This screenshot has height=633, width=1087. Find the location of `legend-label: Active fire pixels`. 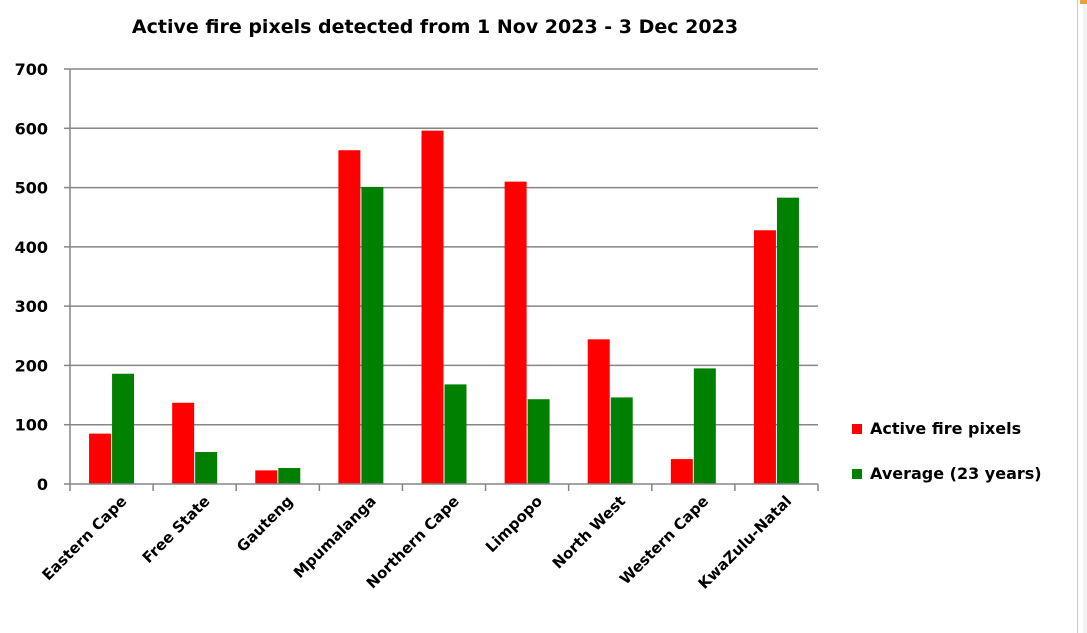

legend-label: Active fire pixels is located at coordinates (945, 428).